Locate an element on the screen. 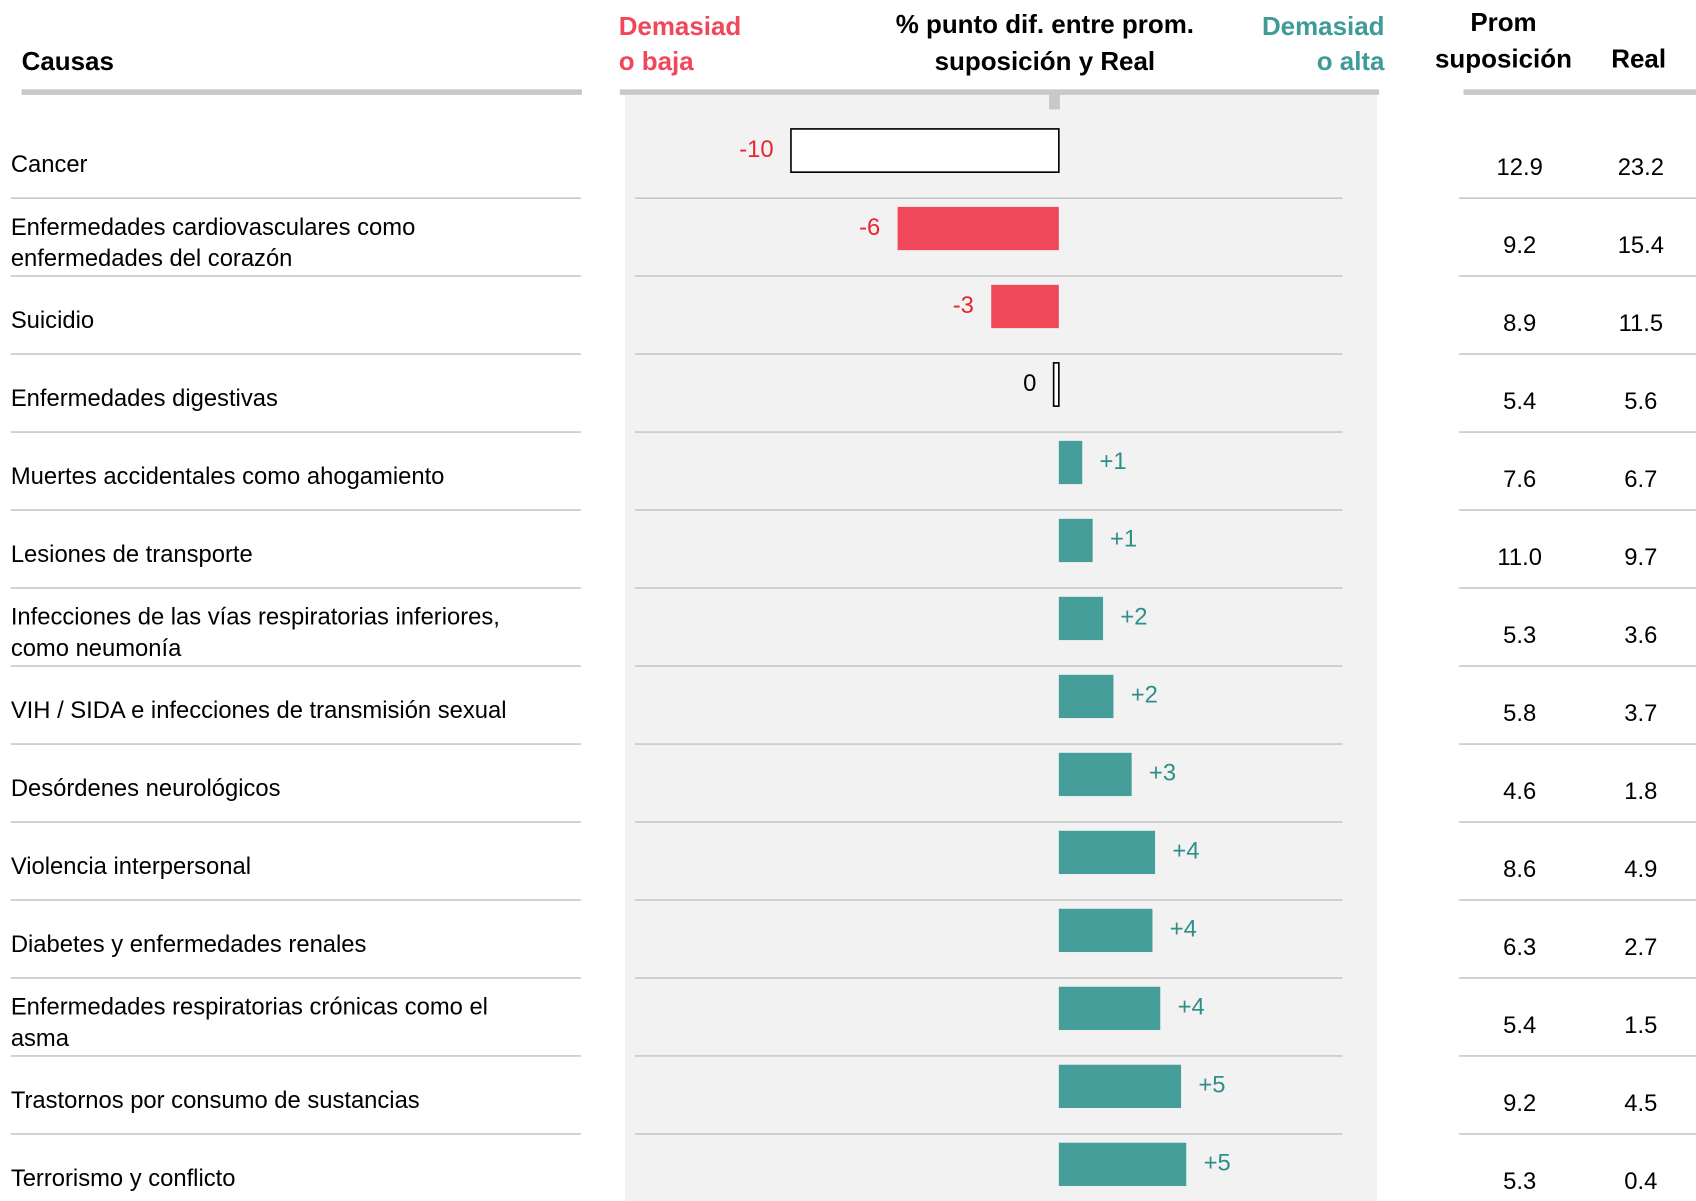 Image resolution: width=1696 pixels, height=1201 pixels. value-label: 0 is located at coordinates (1029, 383).